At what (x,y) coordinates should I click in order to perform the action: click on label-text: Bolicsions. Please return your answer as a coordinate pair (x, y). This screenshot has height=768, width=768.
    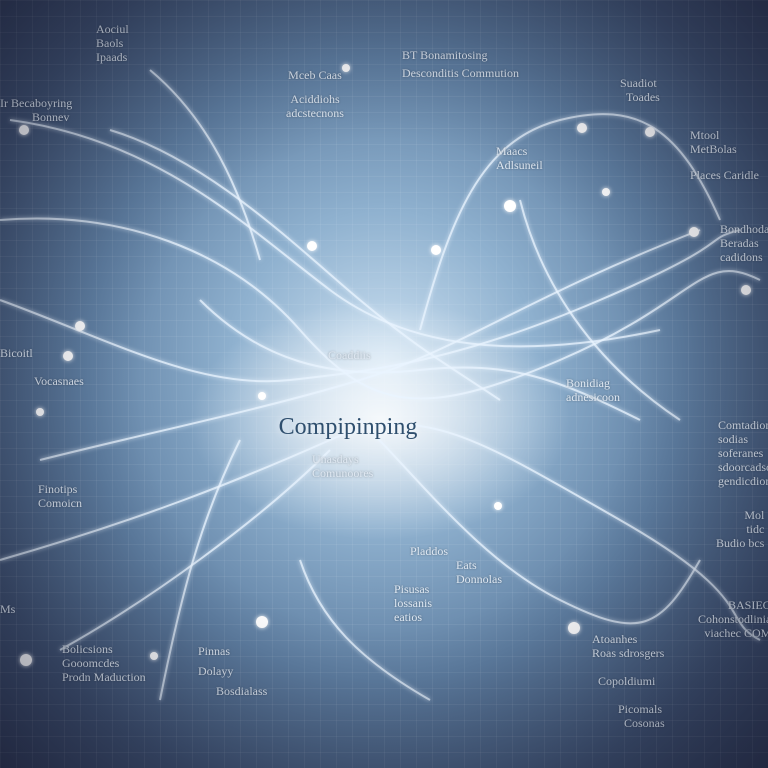
    Looking at the image, I should click on (87, 649).